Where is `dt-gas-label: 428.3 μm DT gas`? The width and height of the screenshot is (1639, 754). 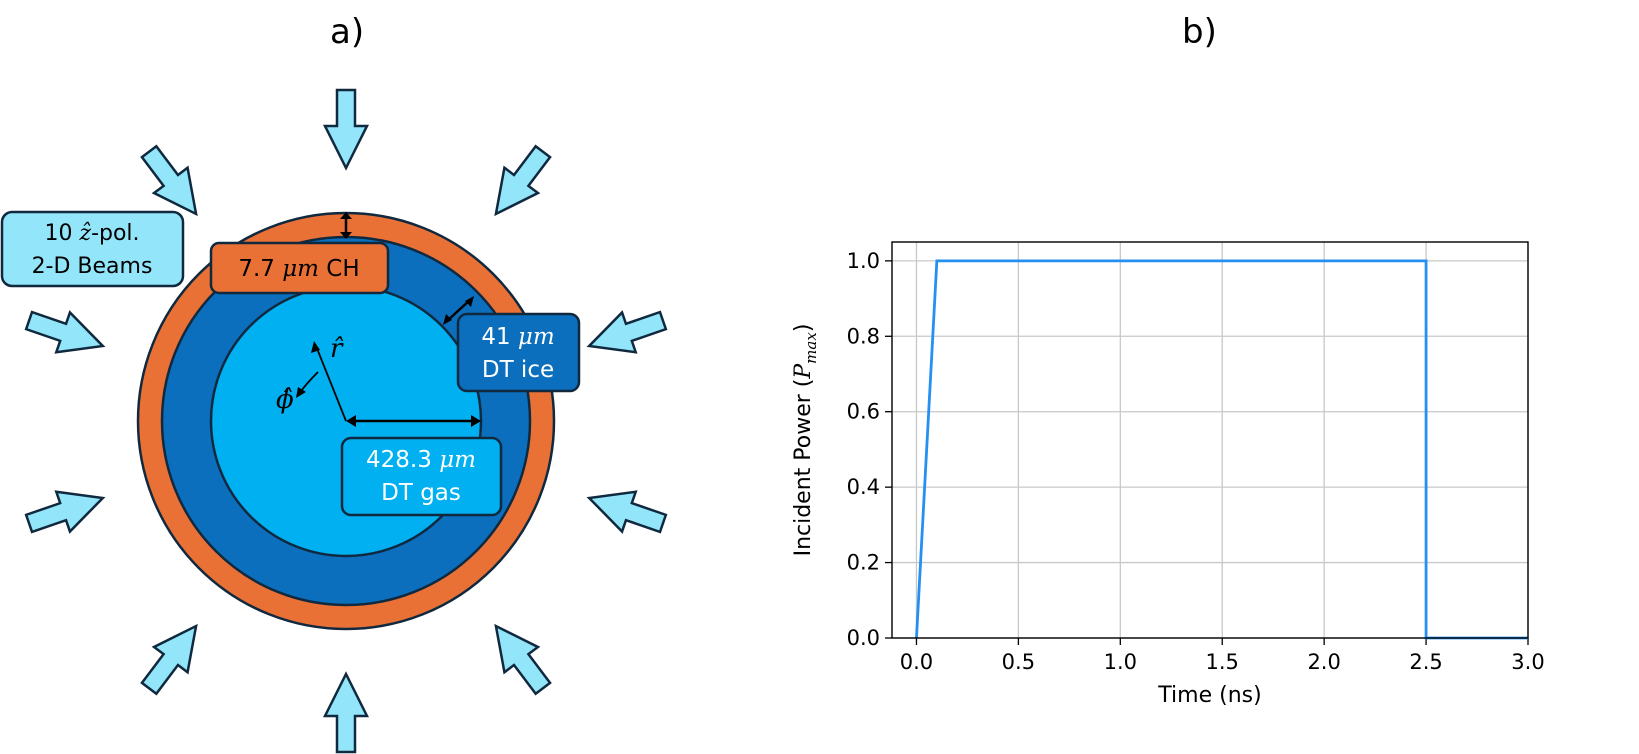
dt-gas-label: 428.3 μm DT gas is located at coordinates (421, 476).